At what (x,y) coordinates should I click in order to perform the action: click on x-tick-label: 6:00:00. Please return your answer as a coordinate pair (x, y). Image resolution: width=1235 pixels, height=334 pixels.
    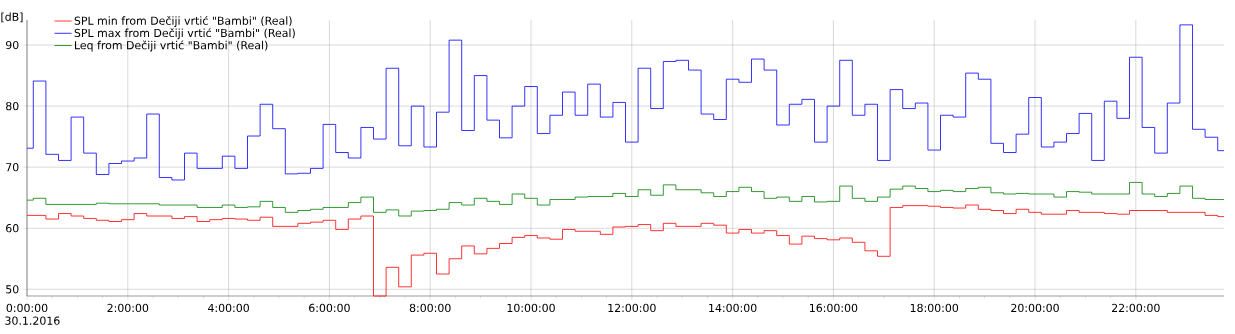
    Looking at the image, I should click on (329, 308).